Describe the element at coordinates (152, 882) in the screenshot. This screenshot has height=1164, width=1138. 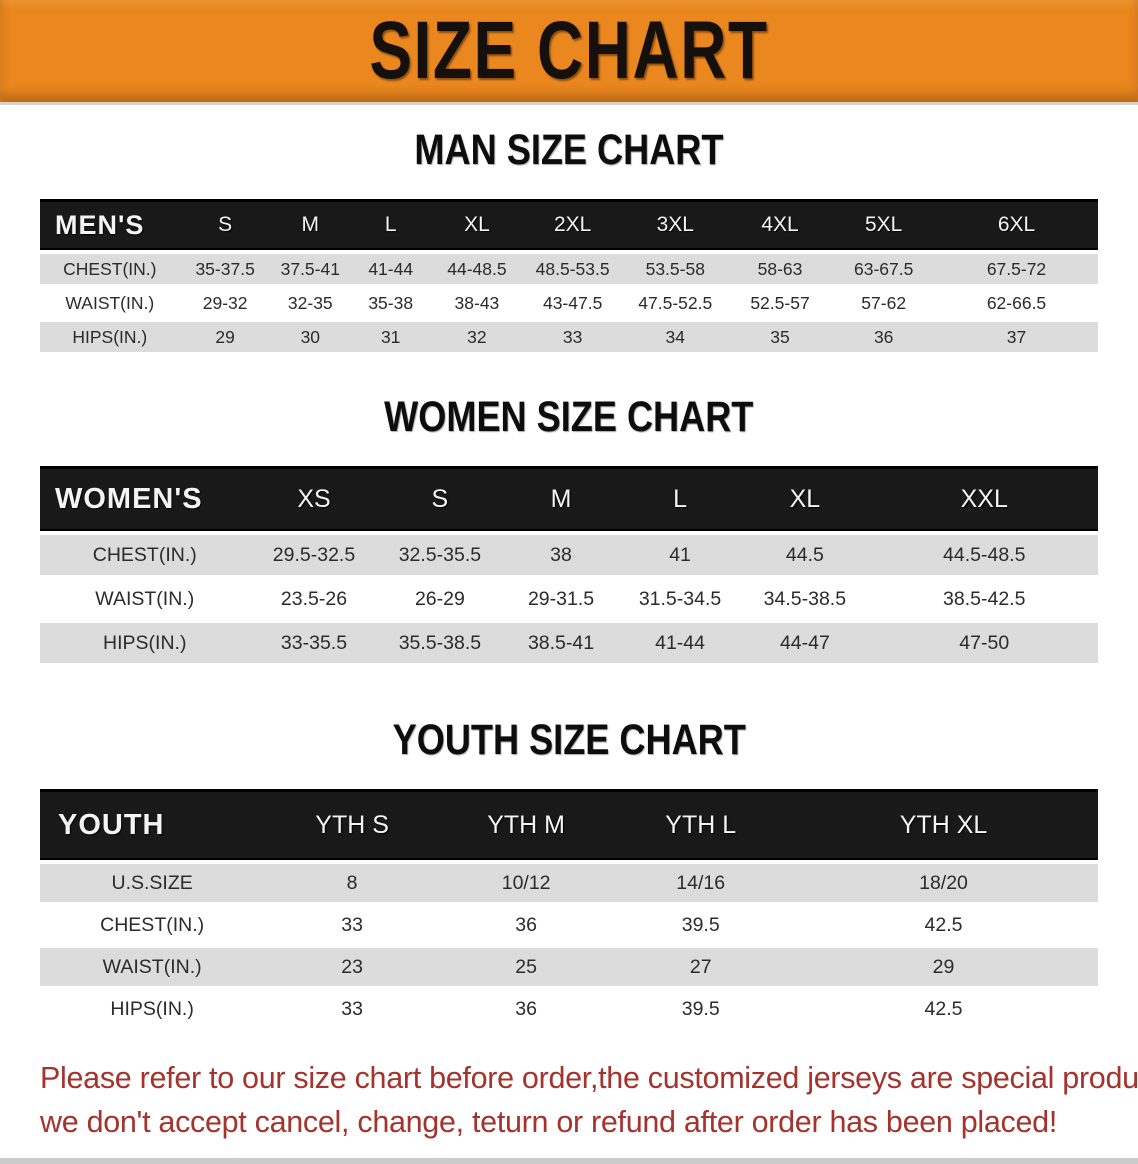
I see `row-label: U.S.SIZE` at that location.